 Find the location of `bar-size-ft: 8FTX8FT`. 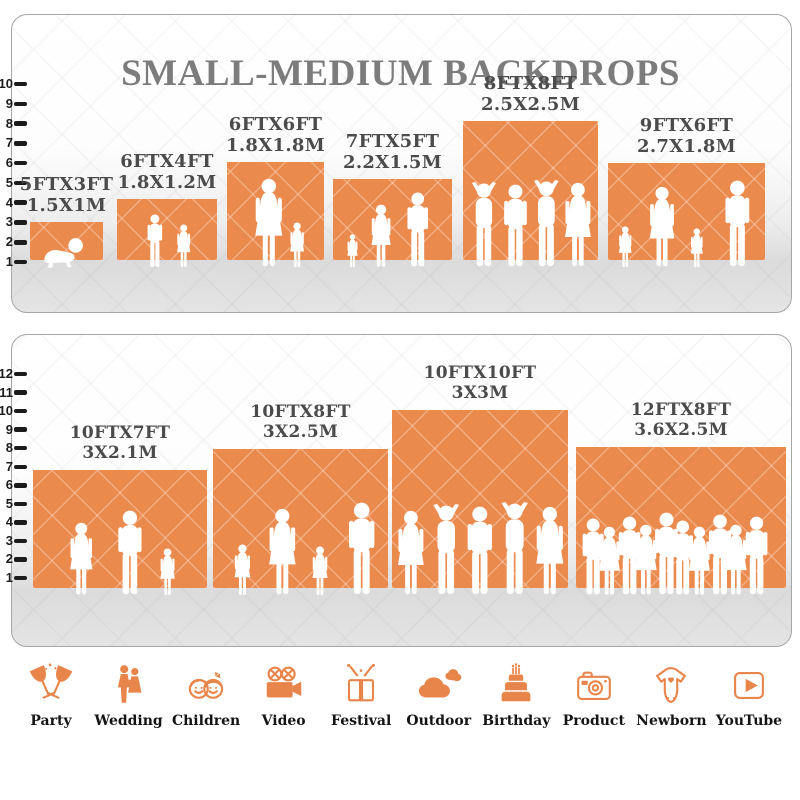

bar-size-ft: 8FTX8FT is located at coordinates (530, 83).